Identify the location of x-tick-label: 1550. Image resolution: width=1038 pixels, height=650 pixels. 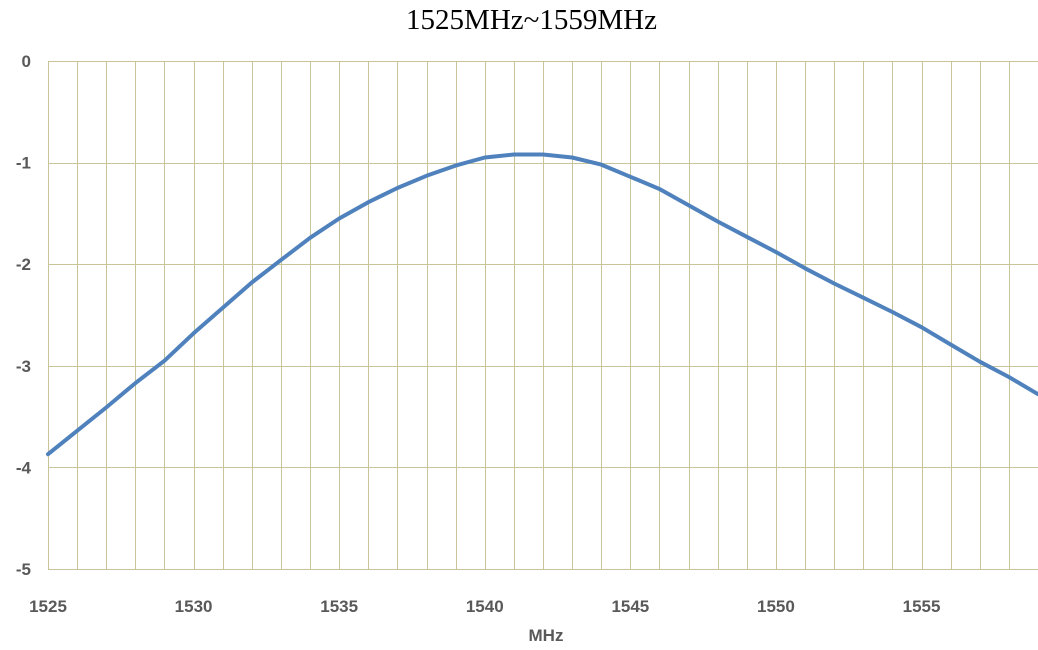
(776, 606).